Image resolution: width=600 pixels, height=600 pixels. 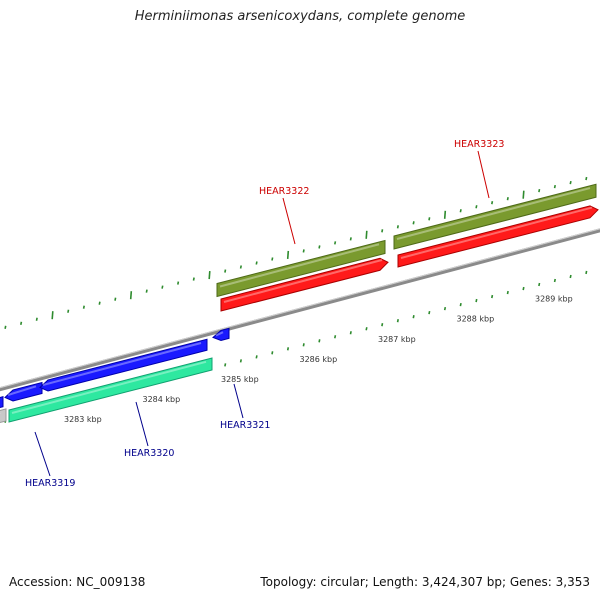 What do you see at coordinates (284, 191) in the screenshot?
I see `gene-label-hear3322: HEAR3322` at bounding box center [284, 191].